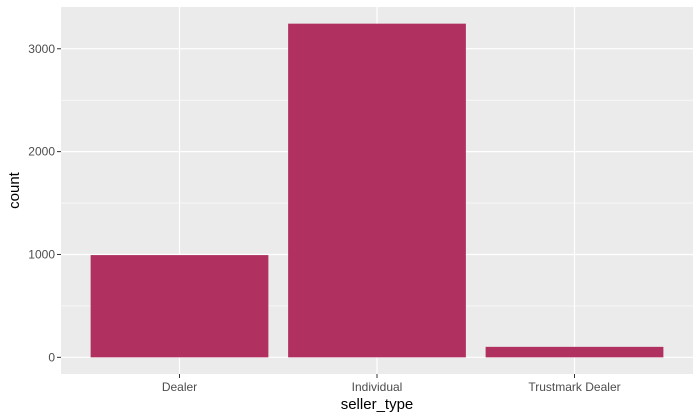 This screenshot has width=700, height=420. Describe the element at coordinates (574, 352) in the screenshot. I see `bar-trustmark-dealer` at that location.